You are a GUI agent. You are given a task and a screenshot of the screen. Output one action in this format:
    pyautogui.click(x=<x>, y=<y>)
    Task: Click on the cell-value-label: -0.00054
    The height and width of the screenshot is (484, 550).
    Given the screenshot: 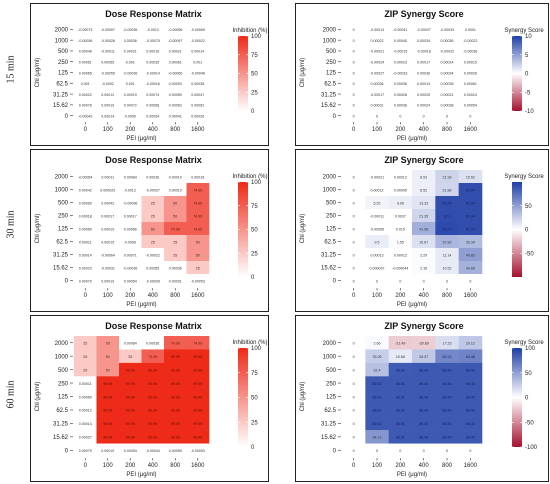 What is the action you would take?
    pyautogui.click(x=85, y=177)
    